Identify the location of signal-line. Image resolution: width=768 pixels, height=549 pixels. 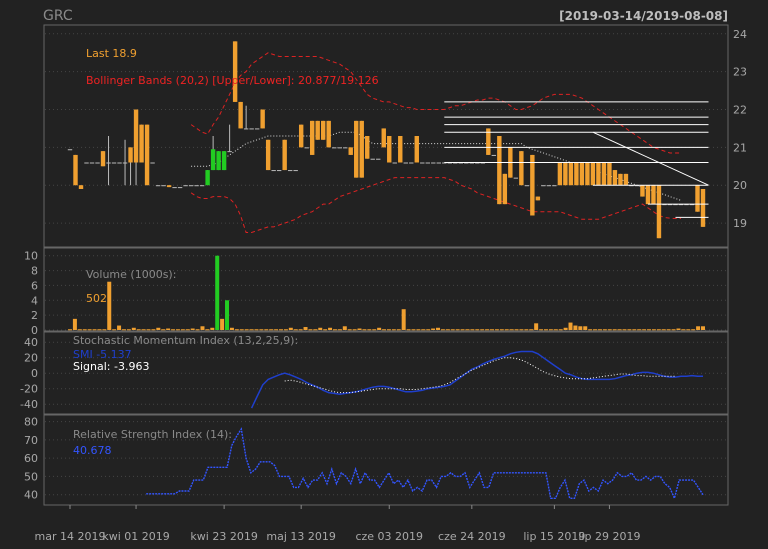
(480, 375).